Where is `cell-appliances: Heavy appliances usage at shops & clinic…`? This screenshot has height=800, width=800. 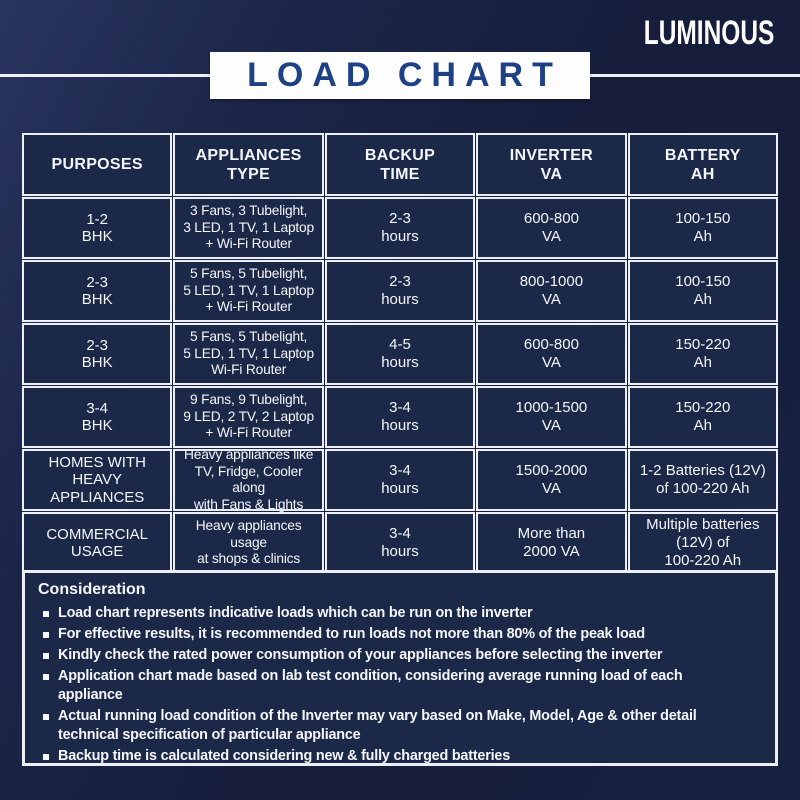
cell-appliances: Heavy appliances usage at shops & clinic… is located at coordinates (248, 543).